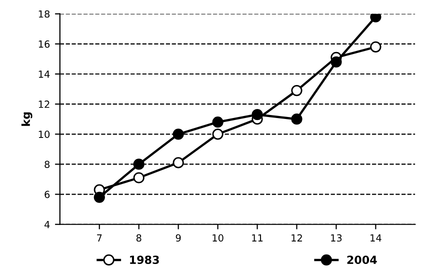 This screenshot has height=277, width=428. What do you see at coordinates (257, 238) in the screenshot?
I see `x-tick-label: 11` at bounding box center [257, 238].